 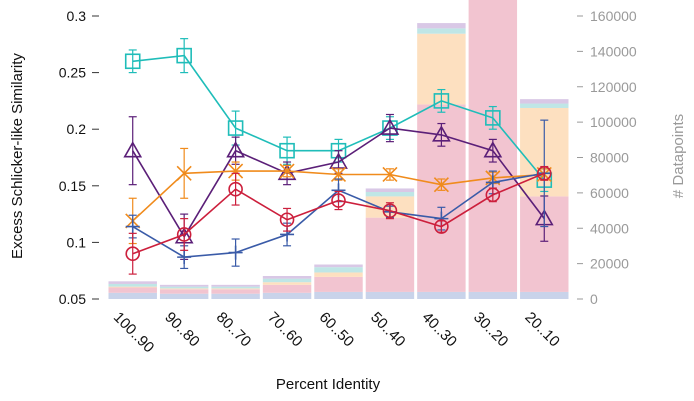 What do you see at coordinates (594, 299) in the screenshot?
I see `y2-tick-label: 0` at bounding box center [594, 299].